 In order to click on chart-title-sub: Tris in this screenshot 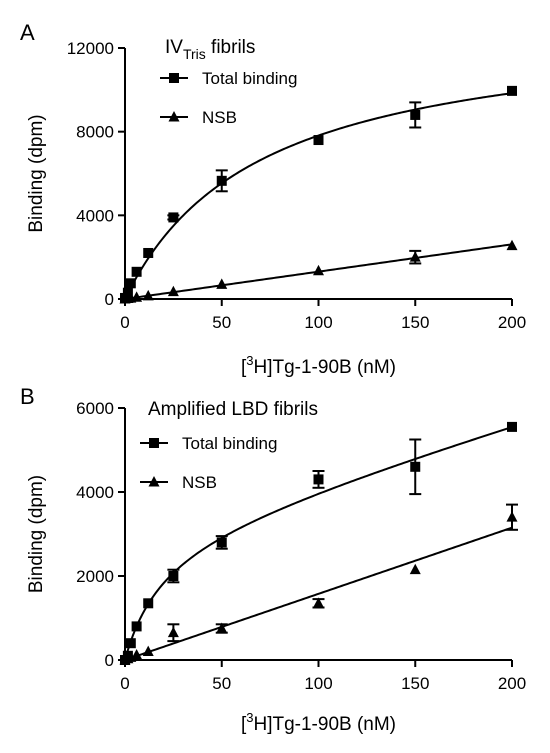, I will do `click(194, 54)`.